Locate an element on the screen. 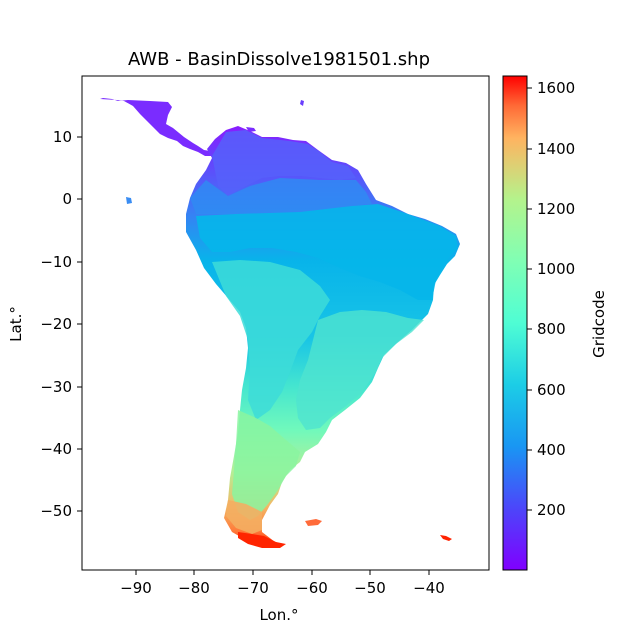  x-tick-label: −80 is located at coordinates (194, 588).